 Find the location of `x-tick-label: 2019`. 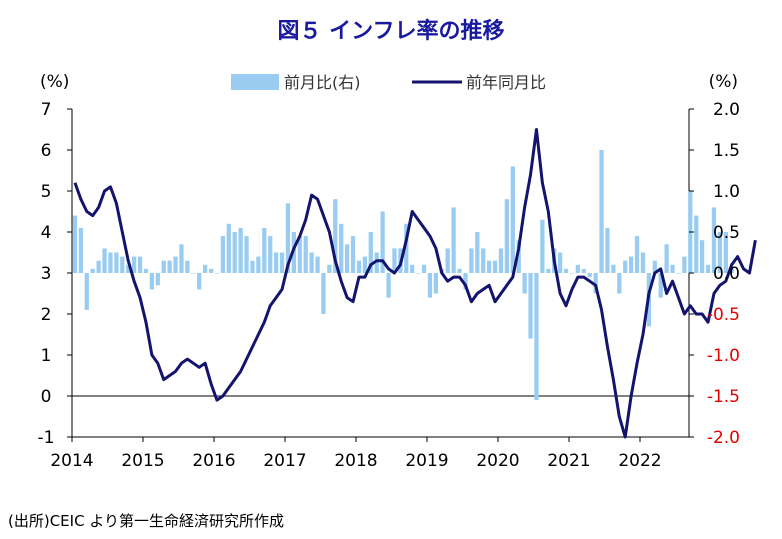

x-tick-label: 2019 is located at coordinates (426, 461).